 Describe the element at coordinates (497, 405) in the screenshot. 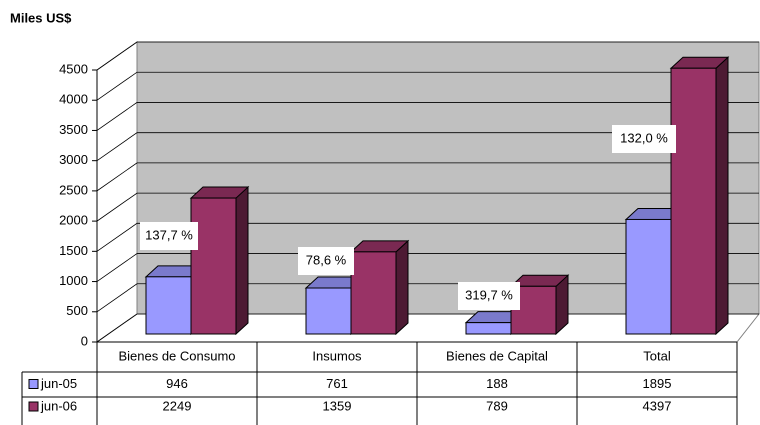

I see `table-cell: 789` at that location.